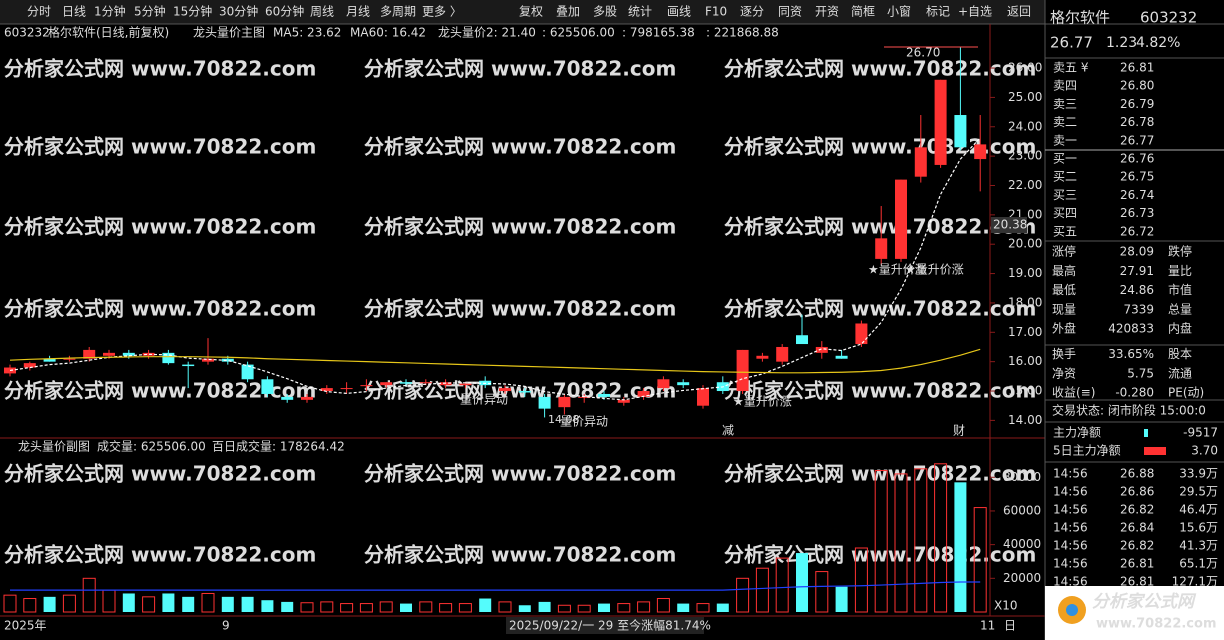  Describe the element at coordinates (1137, 104) in the screenshot. I see `panel-text: 26.79` at that location.